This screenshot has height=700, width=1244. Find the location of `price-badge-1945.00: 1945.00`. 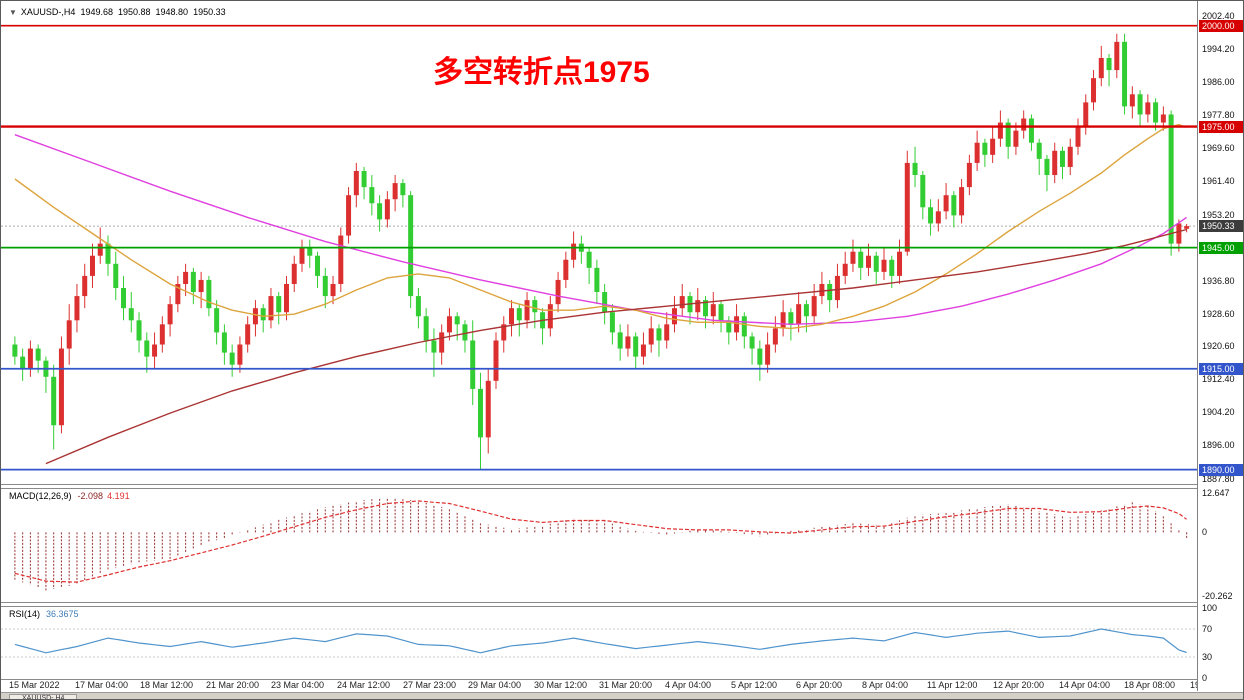

price-badge-1945.00: 1945.00 is located at coordinates (1221, 248).